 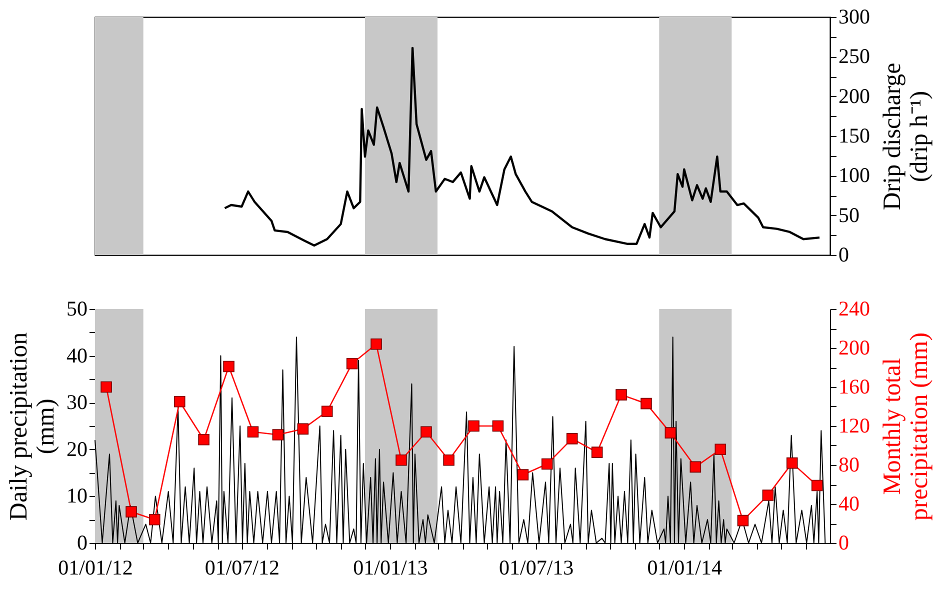 What do you see at coordinates (854, 56) in the screenshot?
I see `y-tick-label: 250` at bounding box center [854, 56].